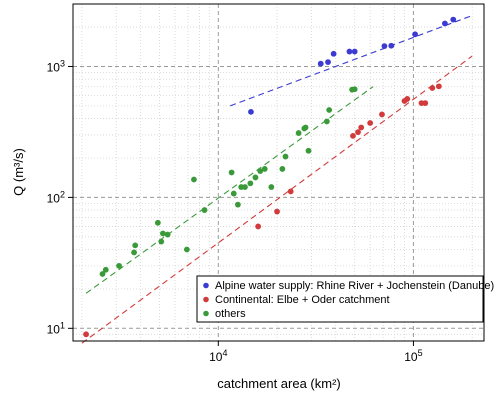 This screenshot has height=399, width=496. I want to click on tick-label: 10², so click(56, 197).